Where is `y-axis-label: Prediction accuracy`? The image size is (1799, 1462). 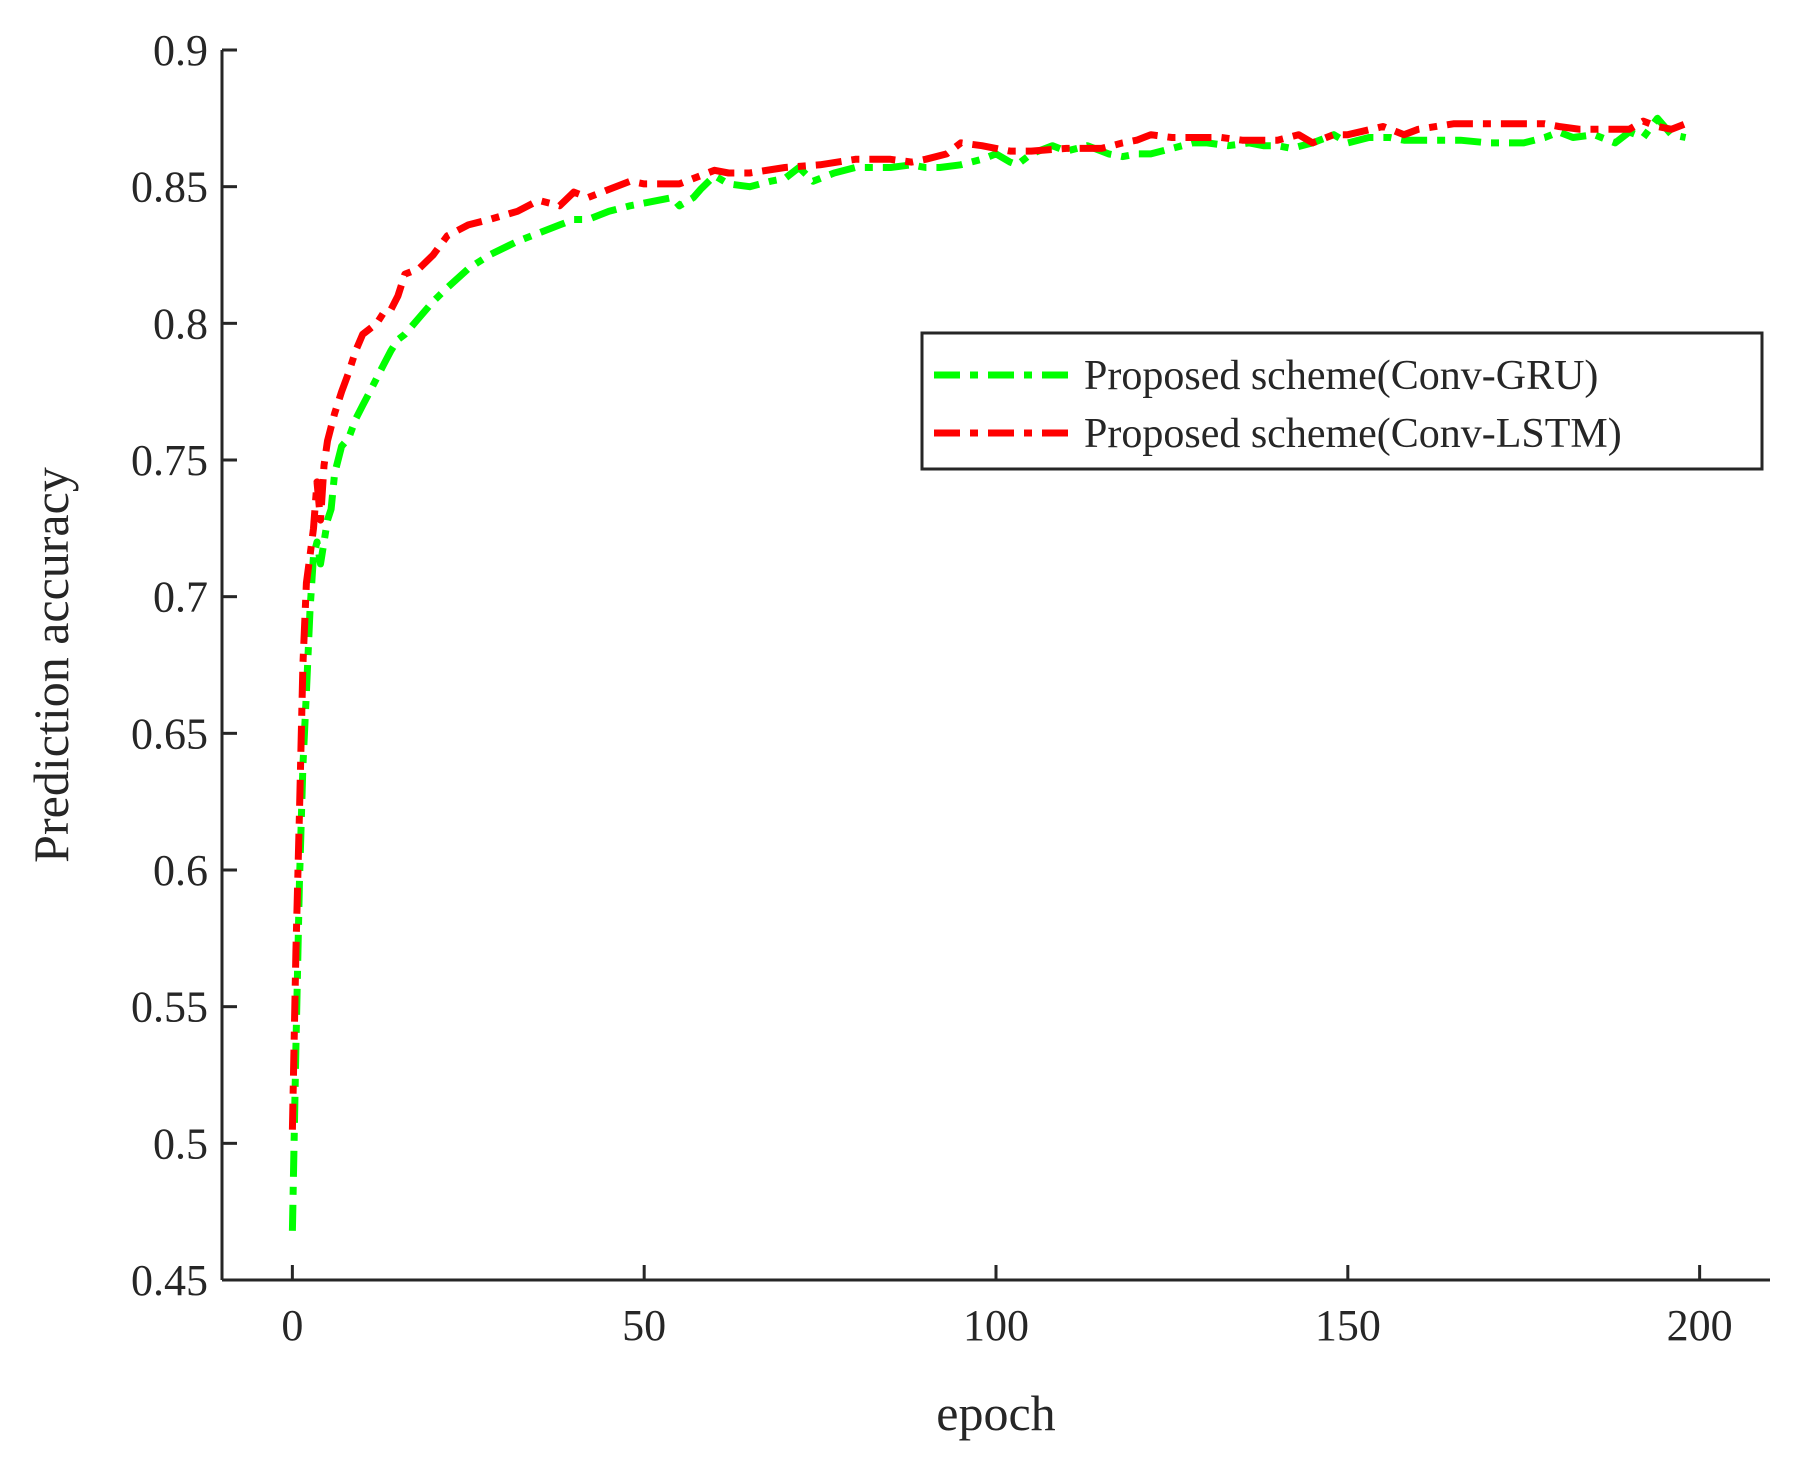
y-axis-label: Prediction accuracy is located at coordinates (51, 665).